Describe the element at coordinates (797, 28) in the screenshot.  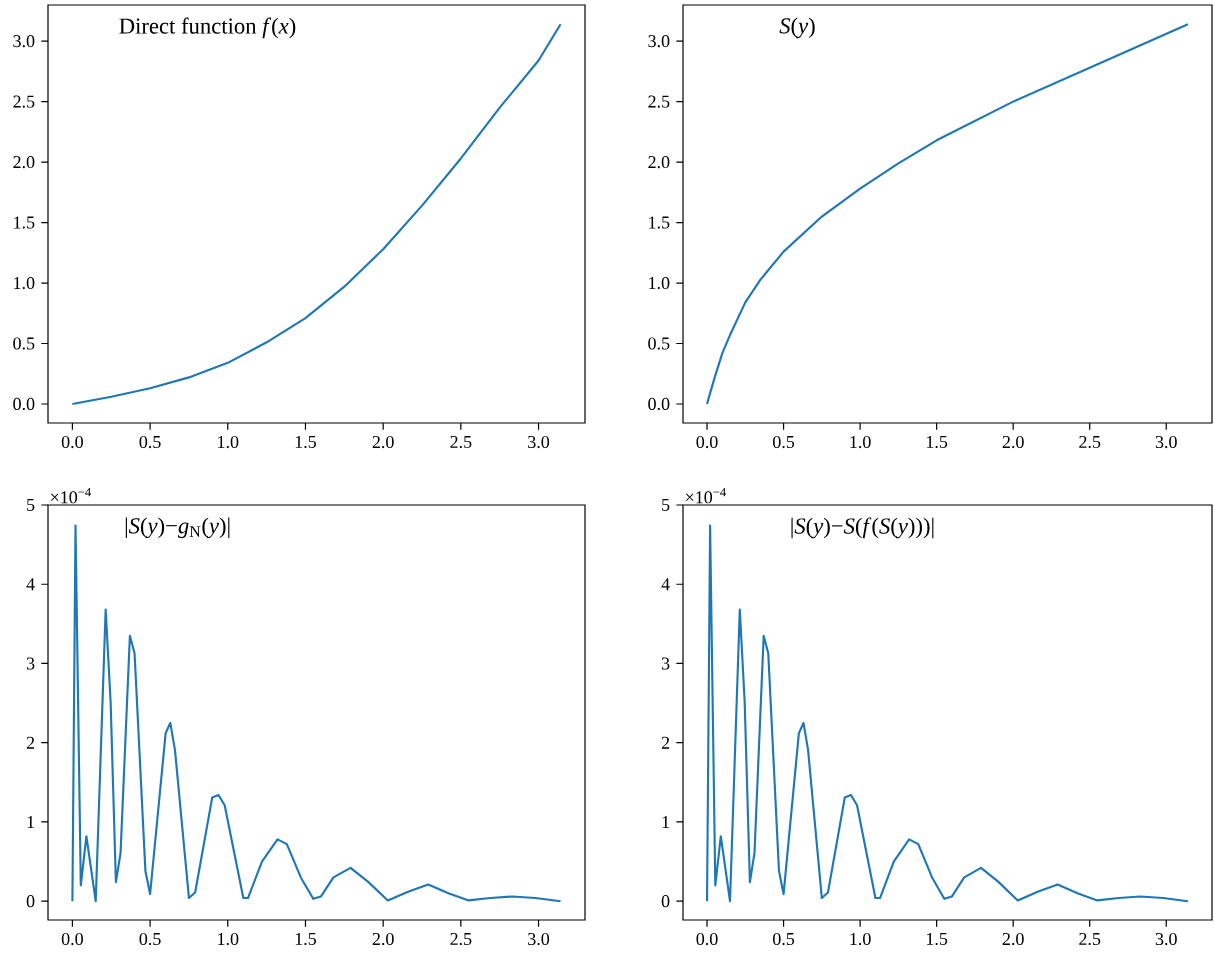
I see `text: S(y)` at that location.